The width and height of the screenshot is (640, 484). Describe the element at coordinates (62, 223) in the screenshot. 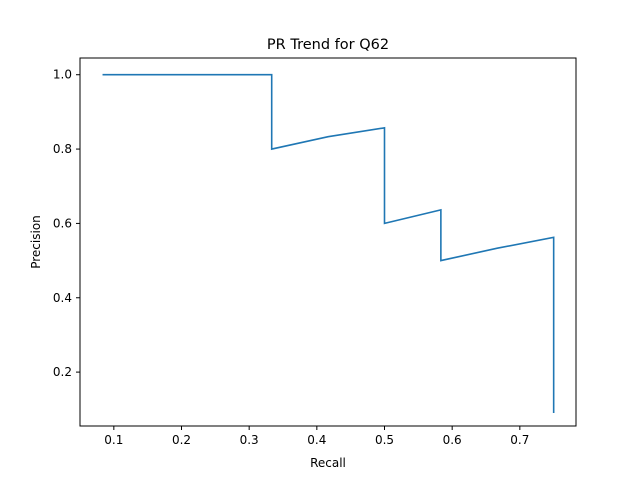

I see `y-tick-label: 0.6` at that location.